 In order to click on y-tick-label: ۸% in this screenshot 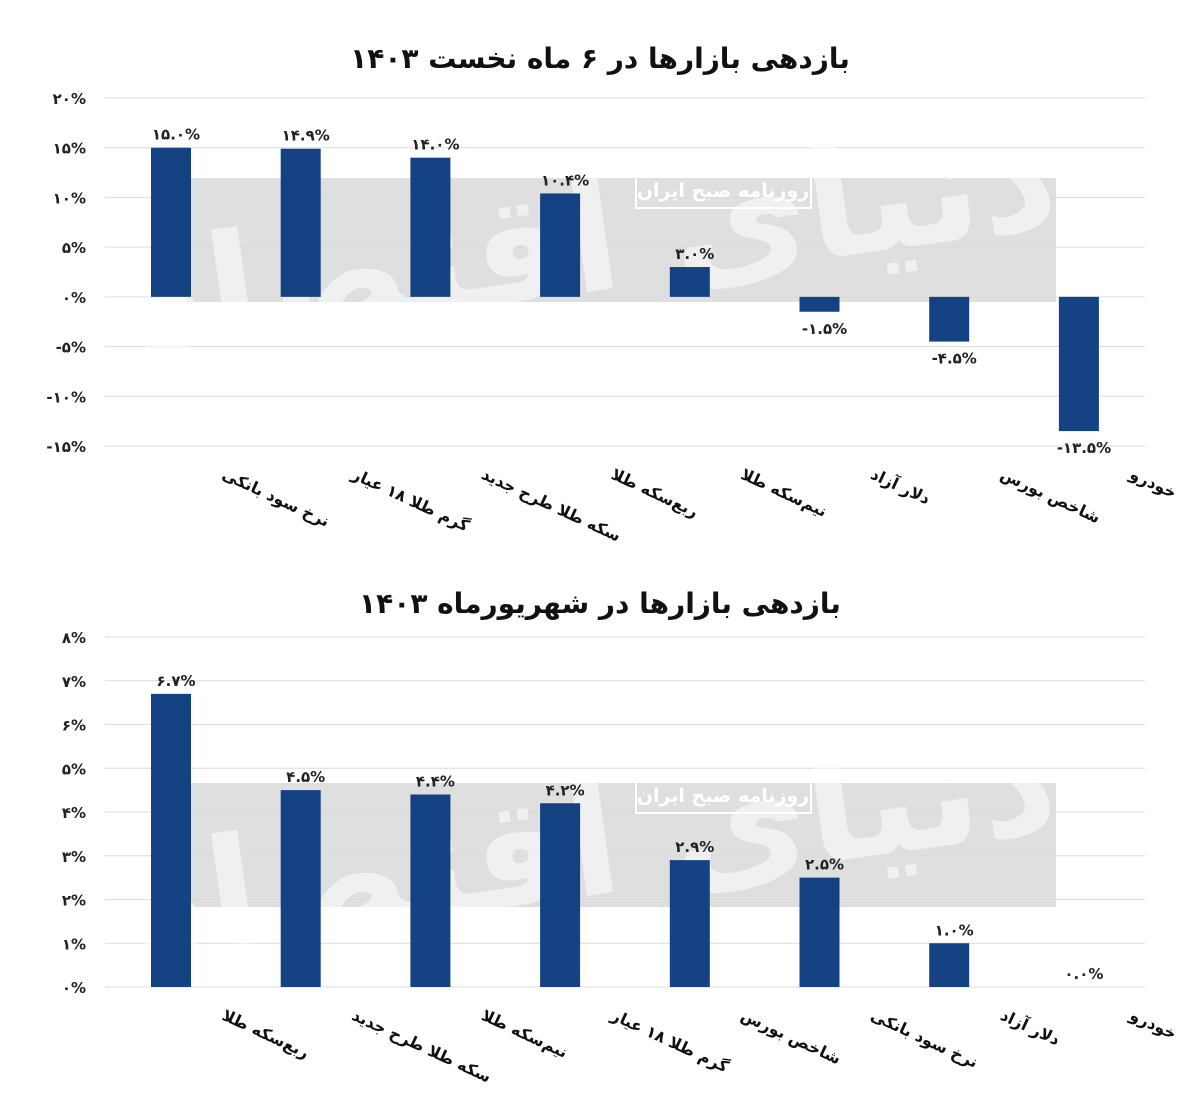, I will do `click(74, 638)`.